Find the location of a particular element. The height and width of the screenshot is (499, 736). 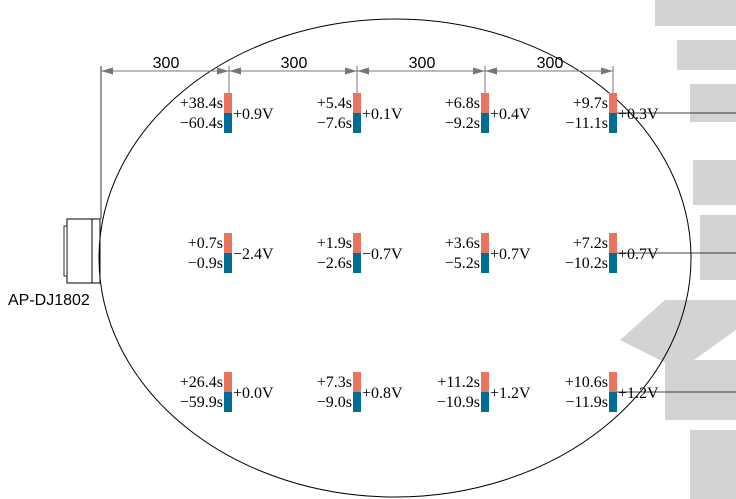

minus-time-label: −60.4s is located at coordinates (201, 123).